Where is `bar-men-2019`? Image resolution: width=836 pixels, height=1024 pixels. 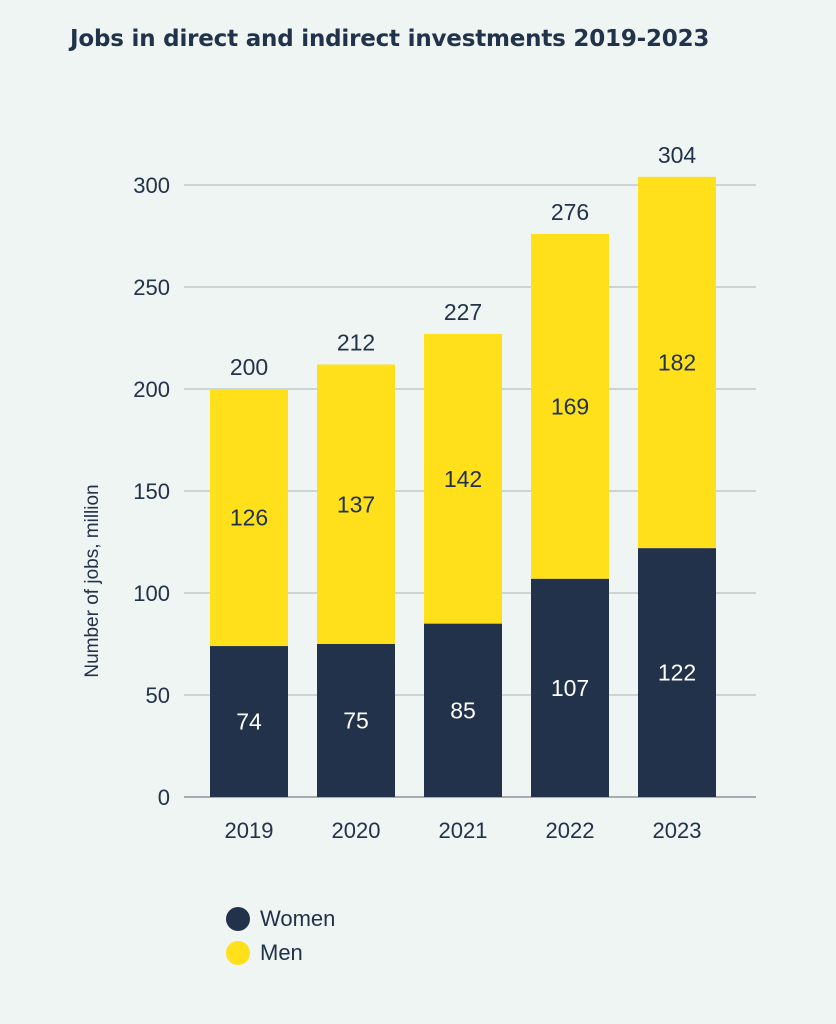
bar-men-2019 is located at coordinates (249, 518).